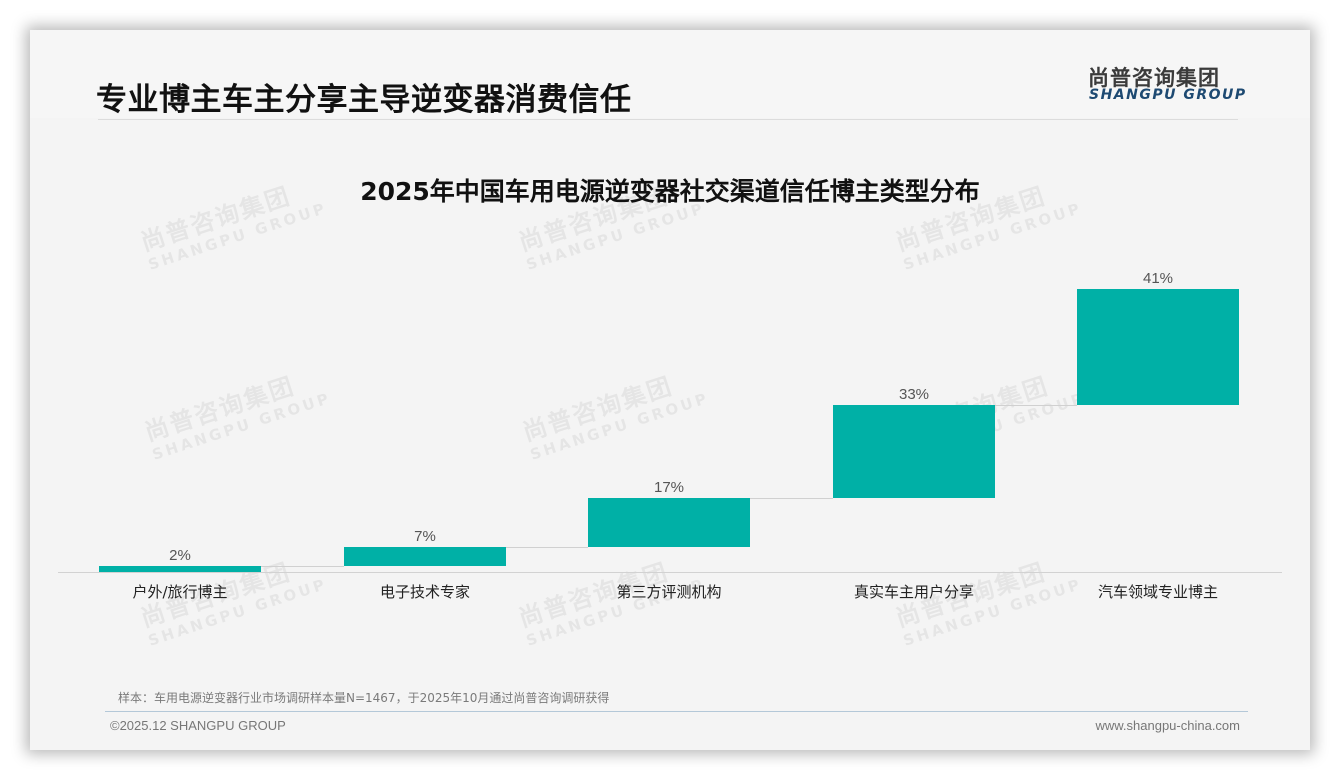 The image size is (1340, 780). What do you see at coordinates (676, 711) in the screenshot?
I see `footer-divider` at bounding box center [676, 711].